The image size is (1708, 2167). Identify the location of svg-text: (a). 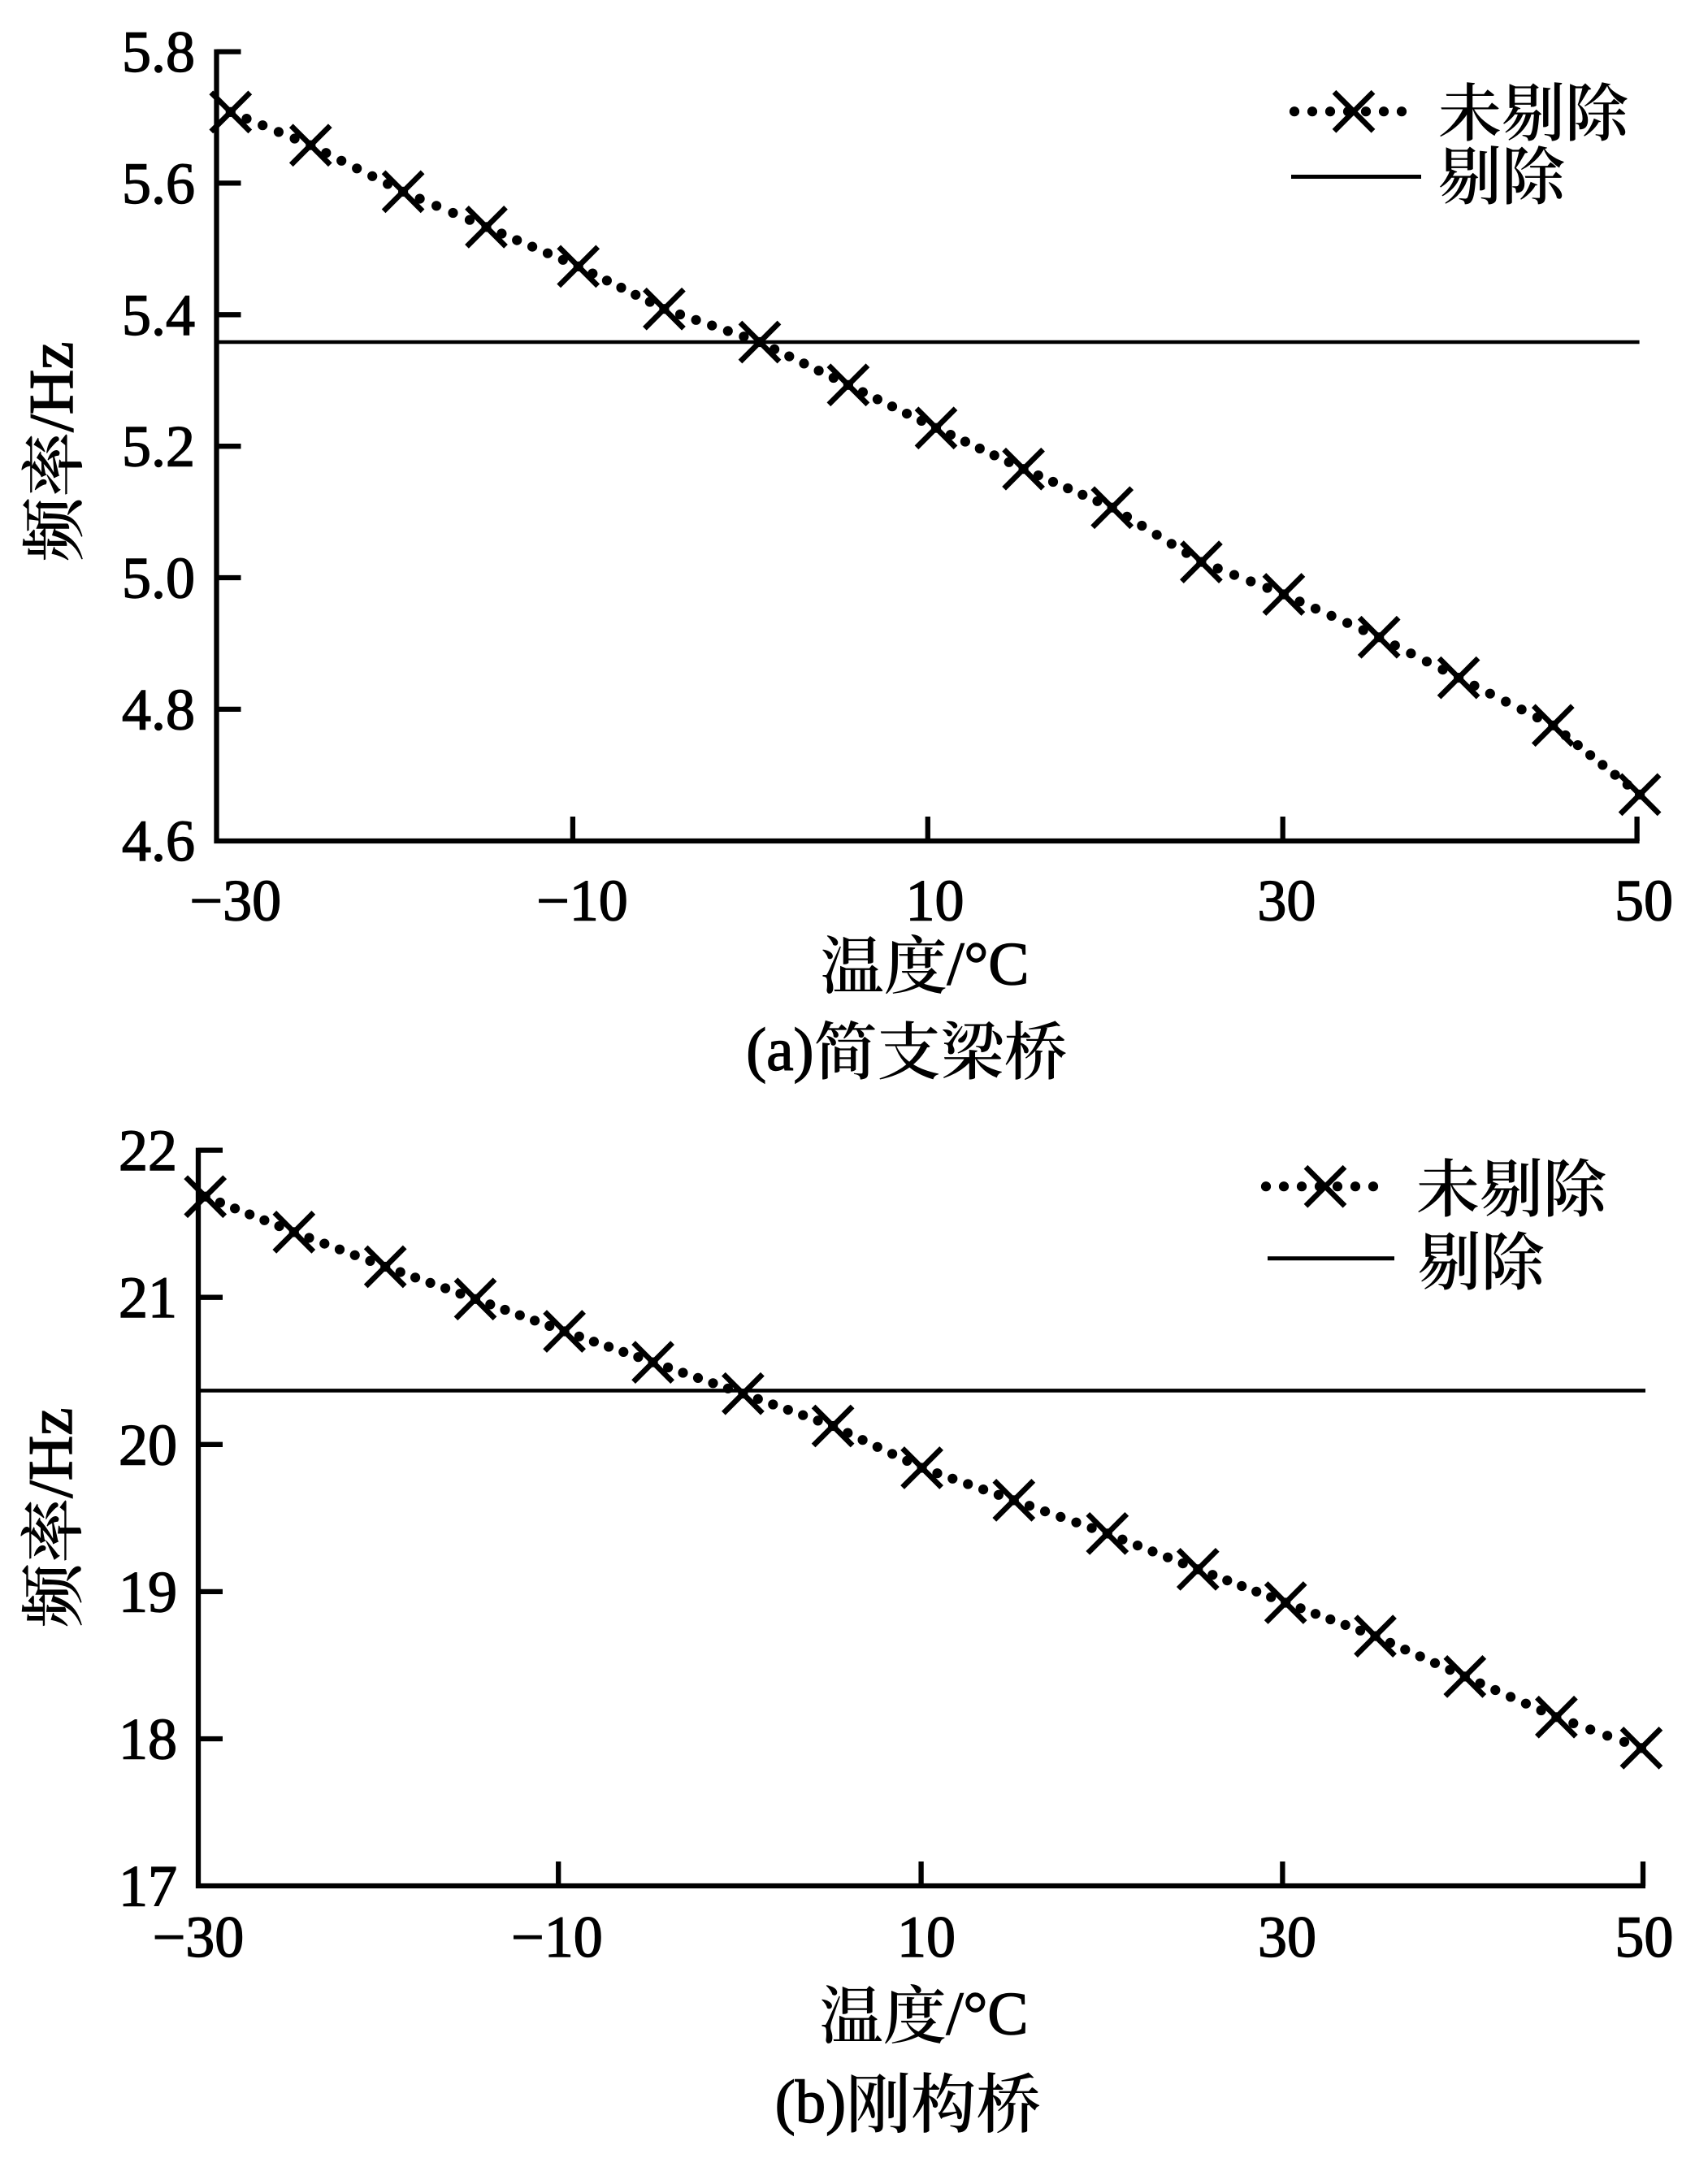
(779, 1050).